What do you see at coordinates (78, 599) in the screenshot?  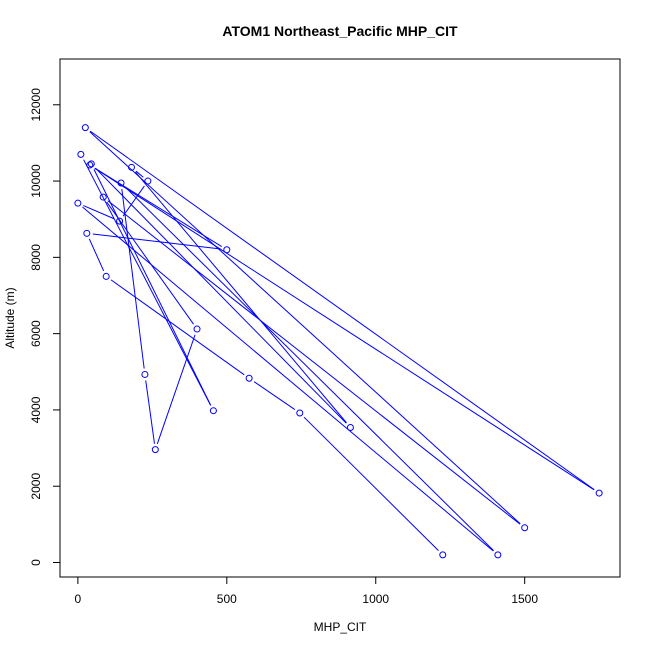 I see `x-tick-label: 0` at bounding box center [78, 599].